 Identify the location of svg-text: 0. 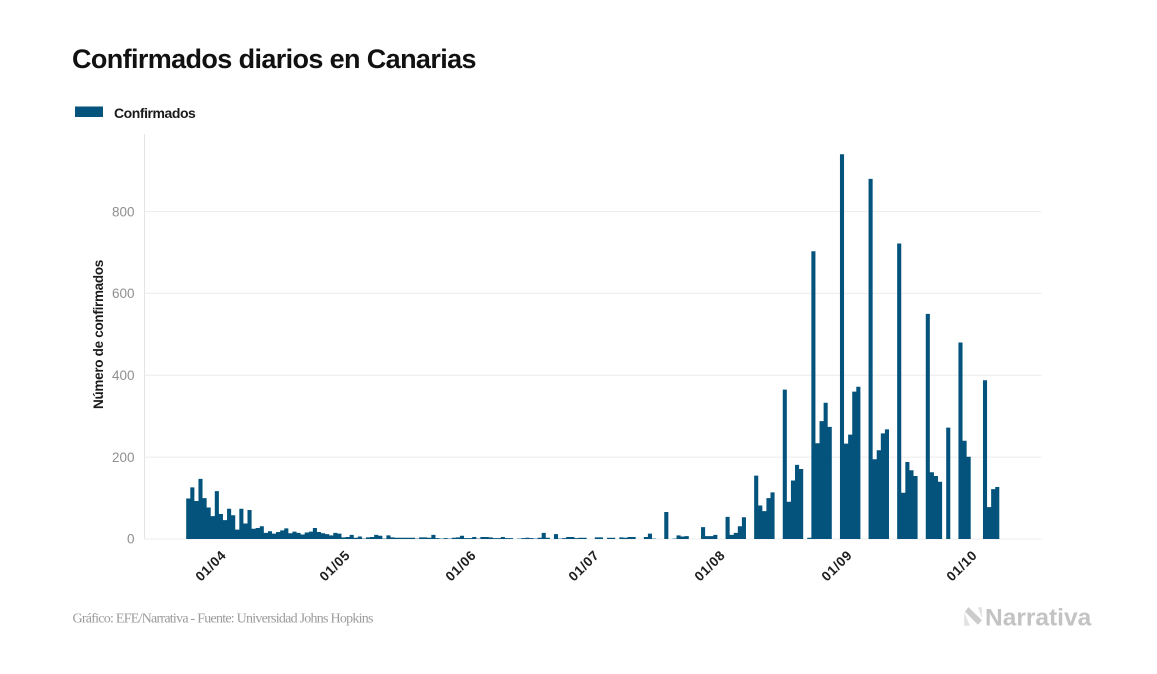
(131, 539).